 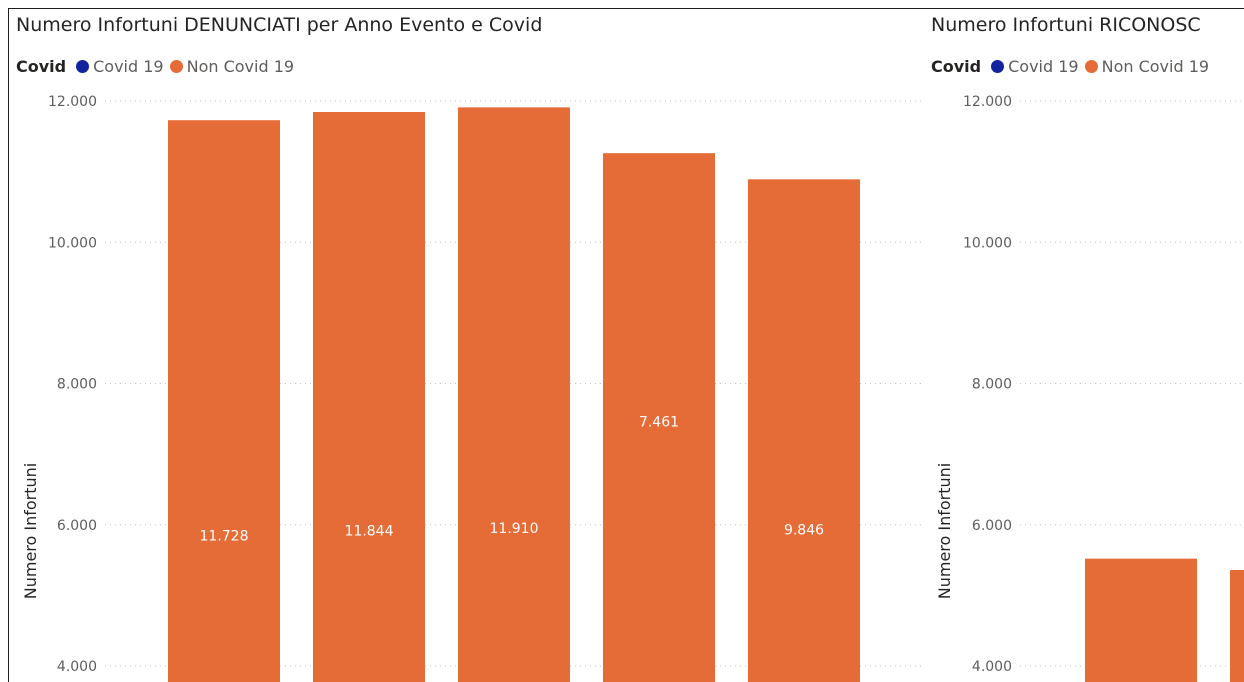 What do you see at coordinates (369, 531) in the screenshot?
I see `left-data-label: 11.844` at bounding box center [369, 531].